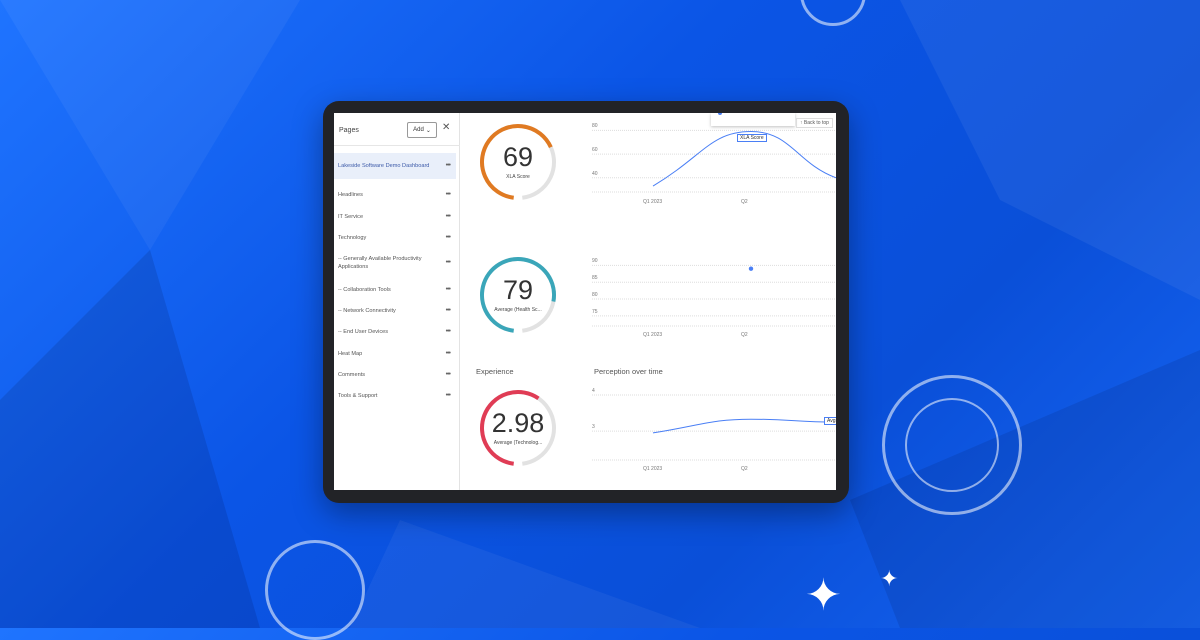 Image resolution: width=1200 pixels, height=640 pixels. I want to click on y-tick-label: 40, so click(595, 174).